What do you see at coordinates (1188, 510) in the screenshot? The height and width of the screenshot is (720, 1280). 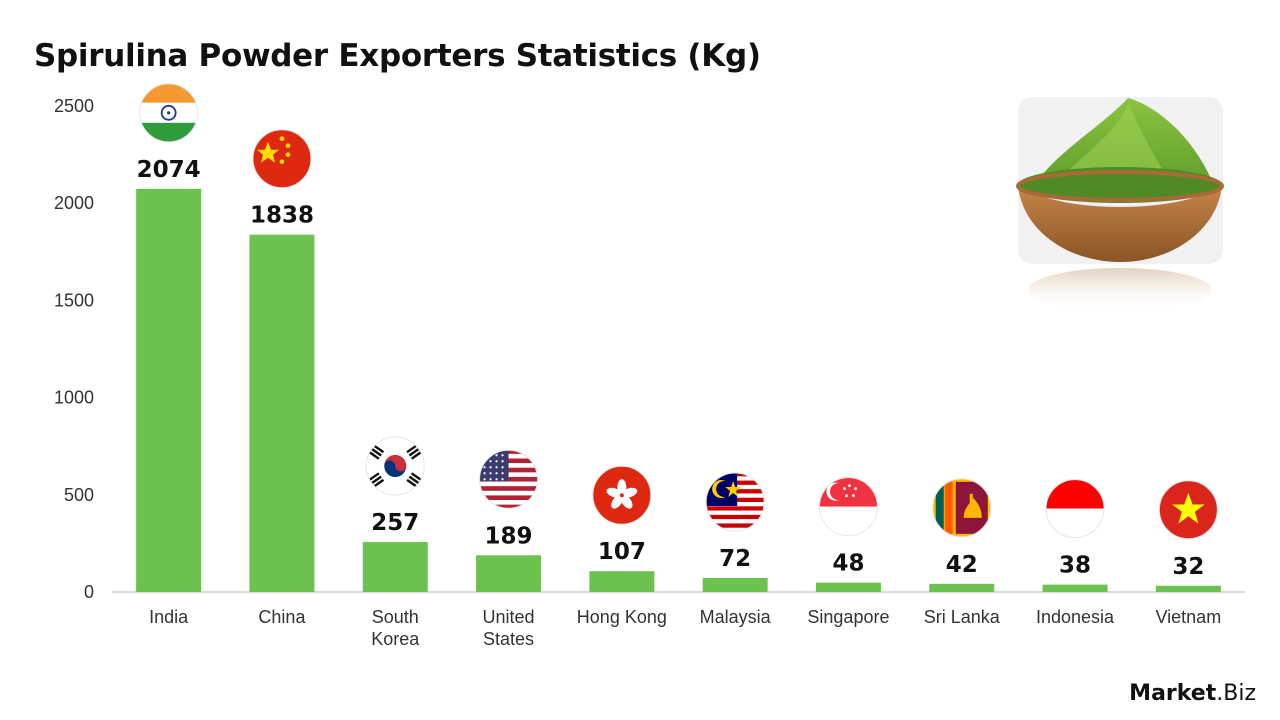 I see `vietnam-flag-icon` at bounding box center [1188, 510].